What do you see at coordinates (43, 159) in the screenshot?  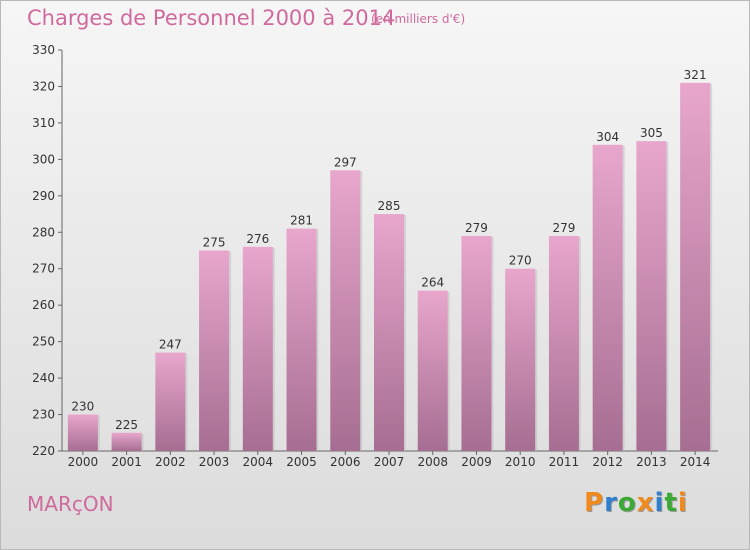 I see `y-tick-label: 300` at bounding box center [43, 159].